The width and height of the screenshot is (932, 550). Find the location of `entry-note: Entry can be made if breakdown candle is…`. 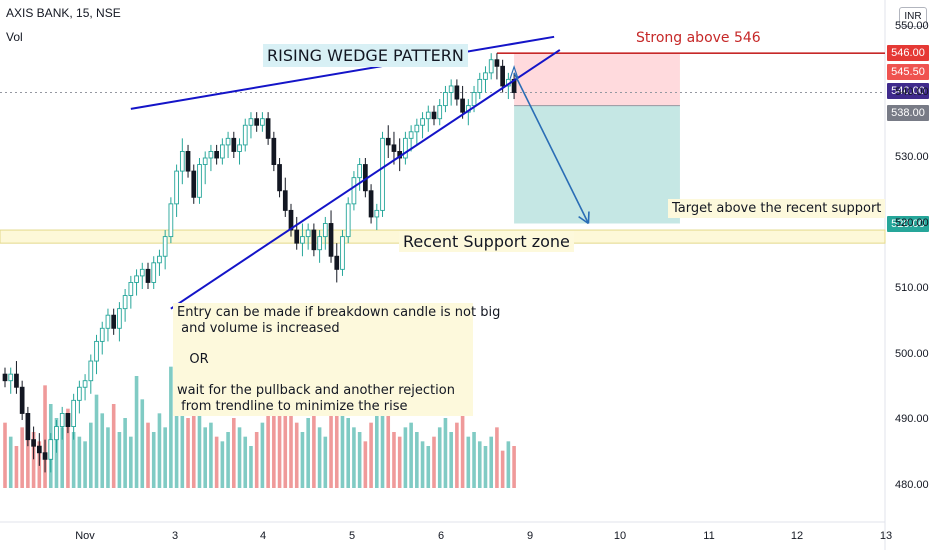

entry-note: Entry can be made if breakdown candle is… is located at coordinates (336, 360).